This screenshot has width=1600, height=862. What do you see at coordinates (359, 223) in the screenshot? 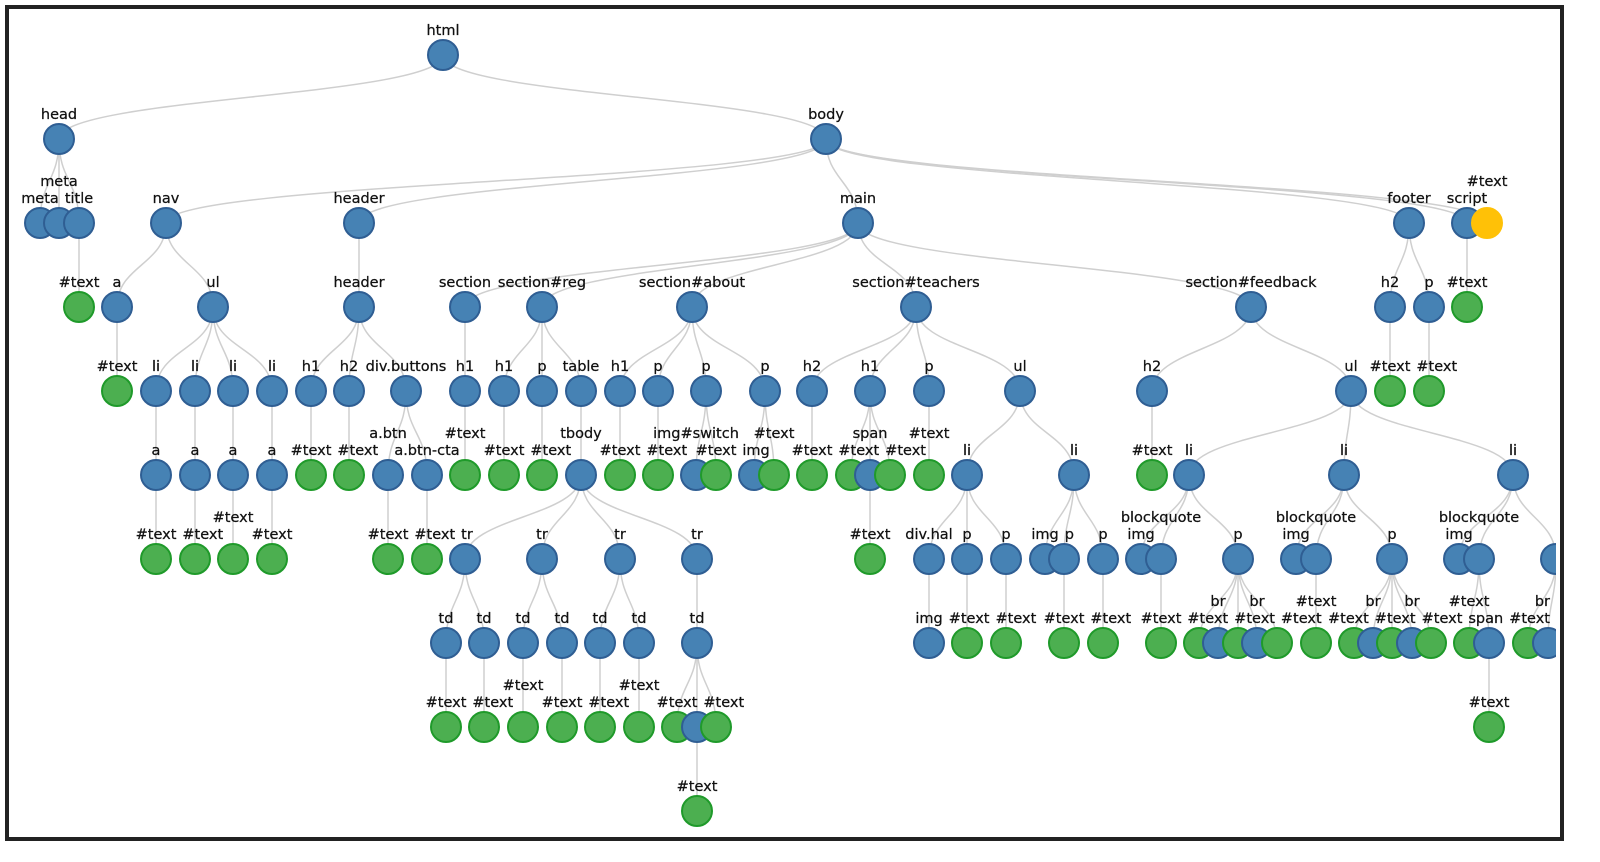
I see `tree-node-header` at bounding box center [359, 223].